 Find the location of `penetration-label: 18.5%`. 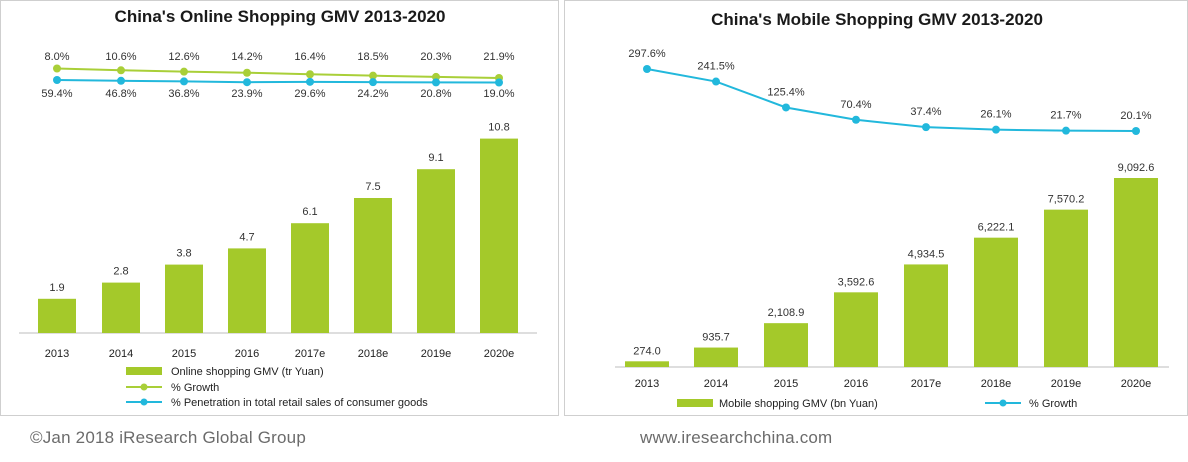

penetration-label: 18.5% is located at coordinates (372, 57).